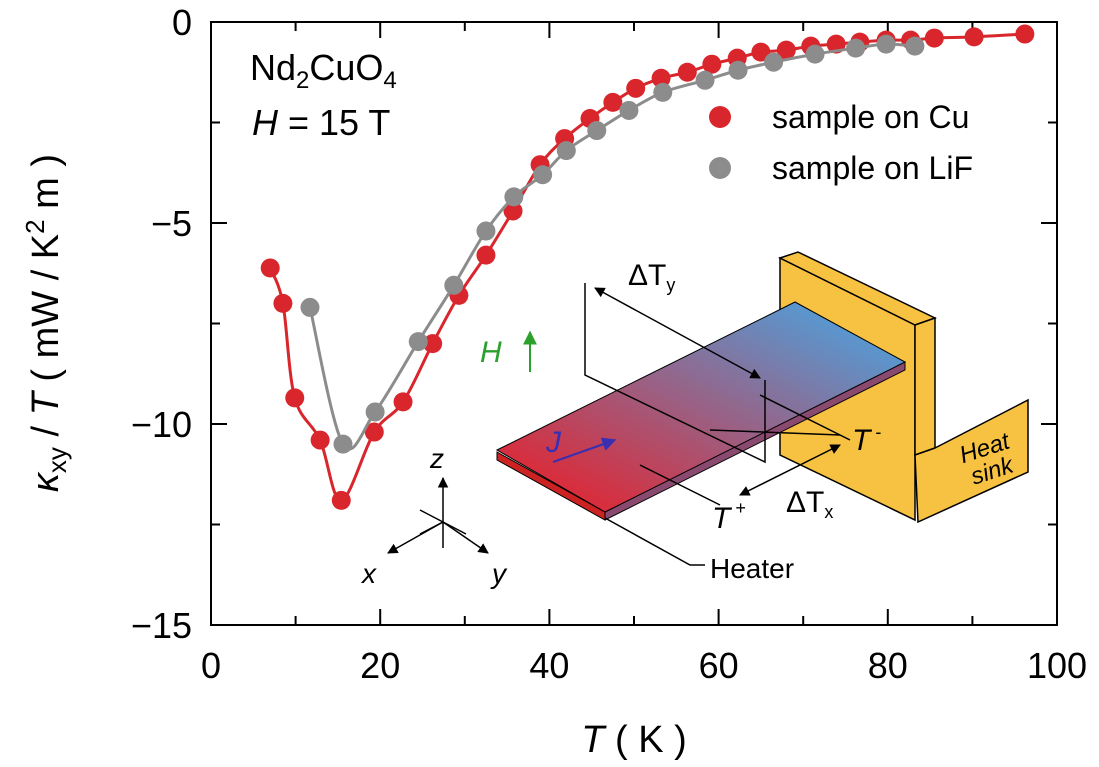 The image size is (1099, 767). I want to click on inset-label: Heater, so click(752, 568).